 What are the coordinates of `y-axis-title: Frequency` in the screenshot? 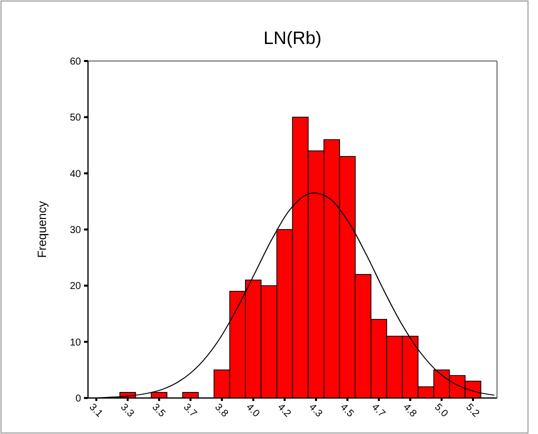 It's located at (42, 229).